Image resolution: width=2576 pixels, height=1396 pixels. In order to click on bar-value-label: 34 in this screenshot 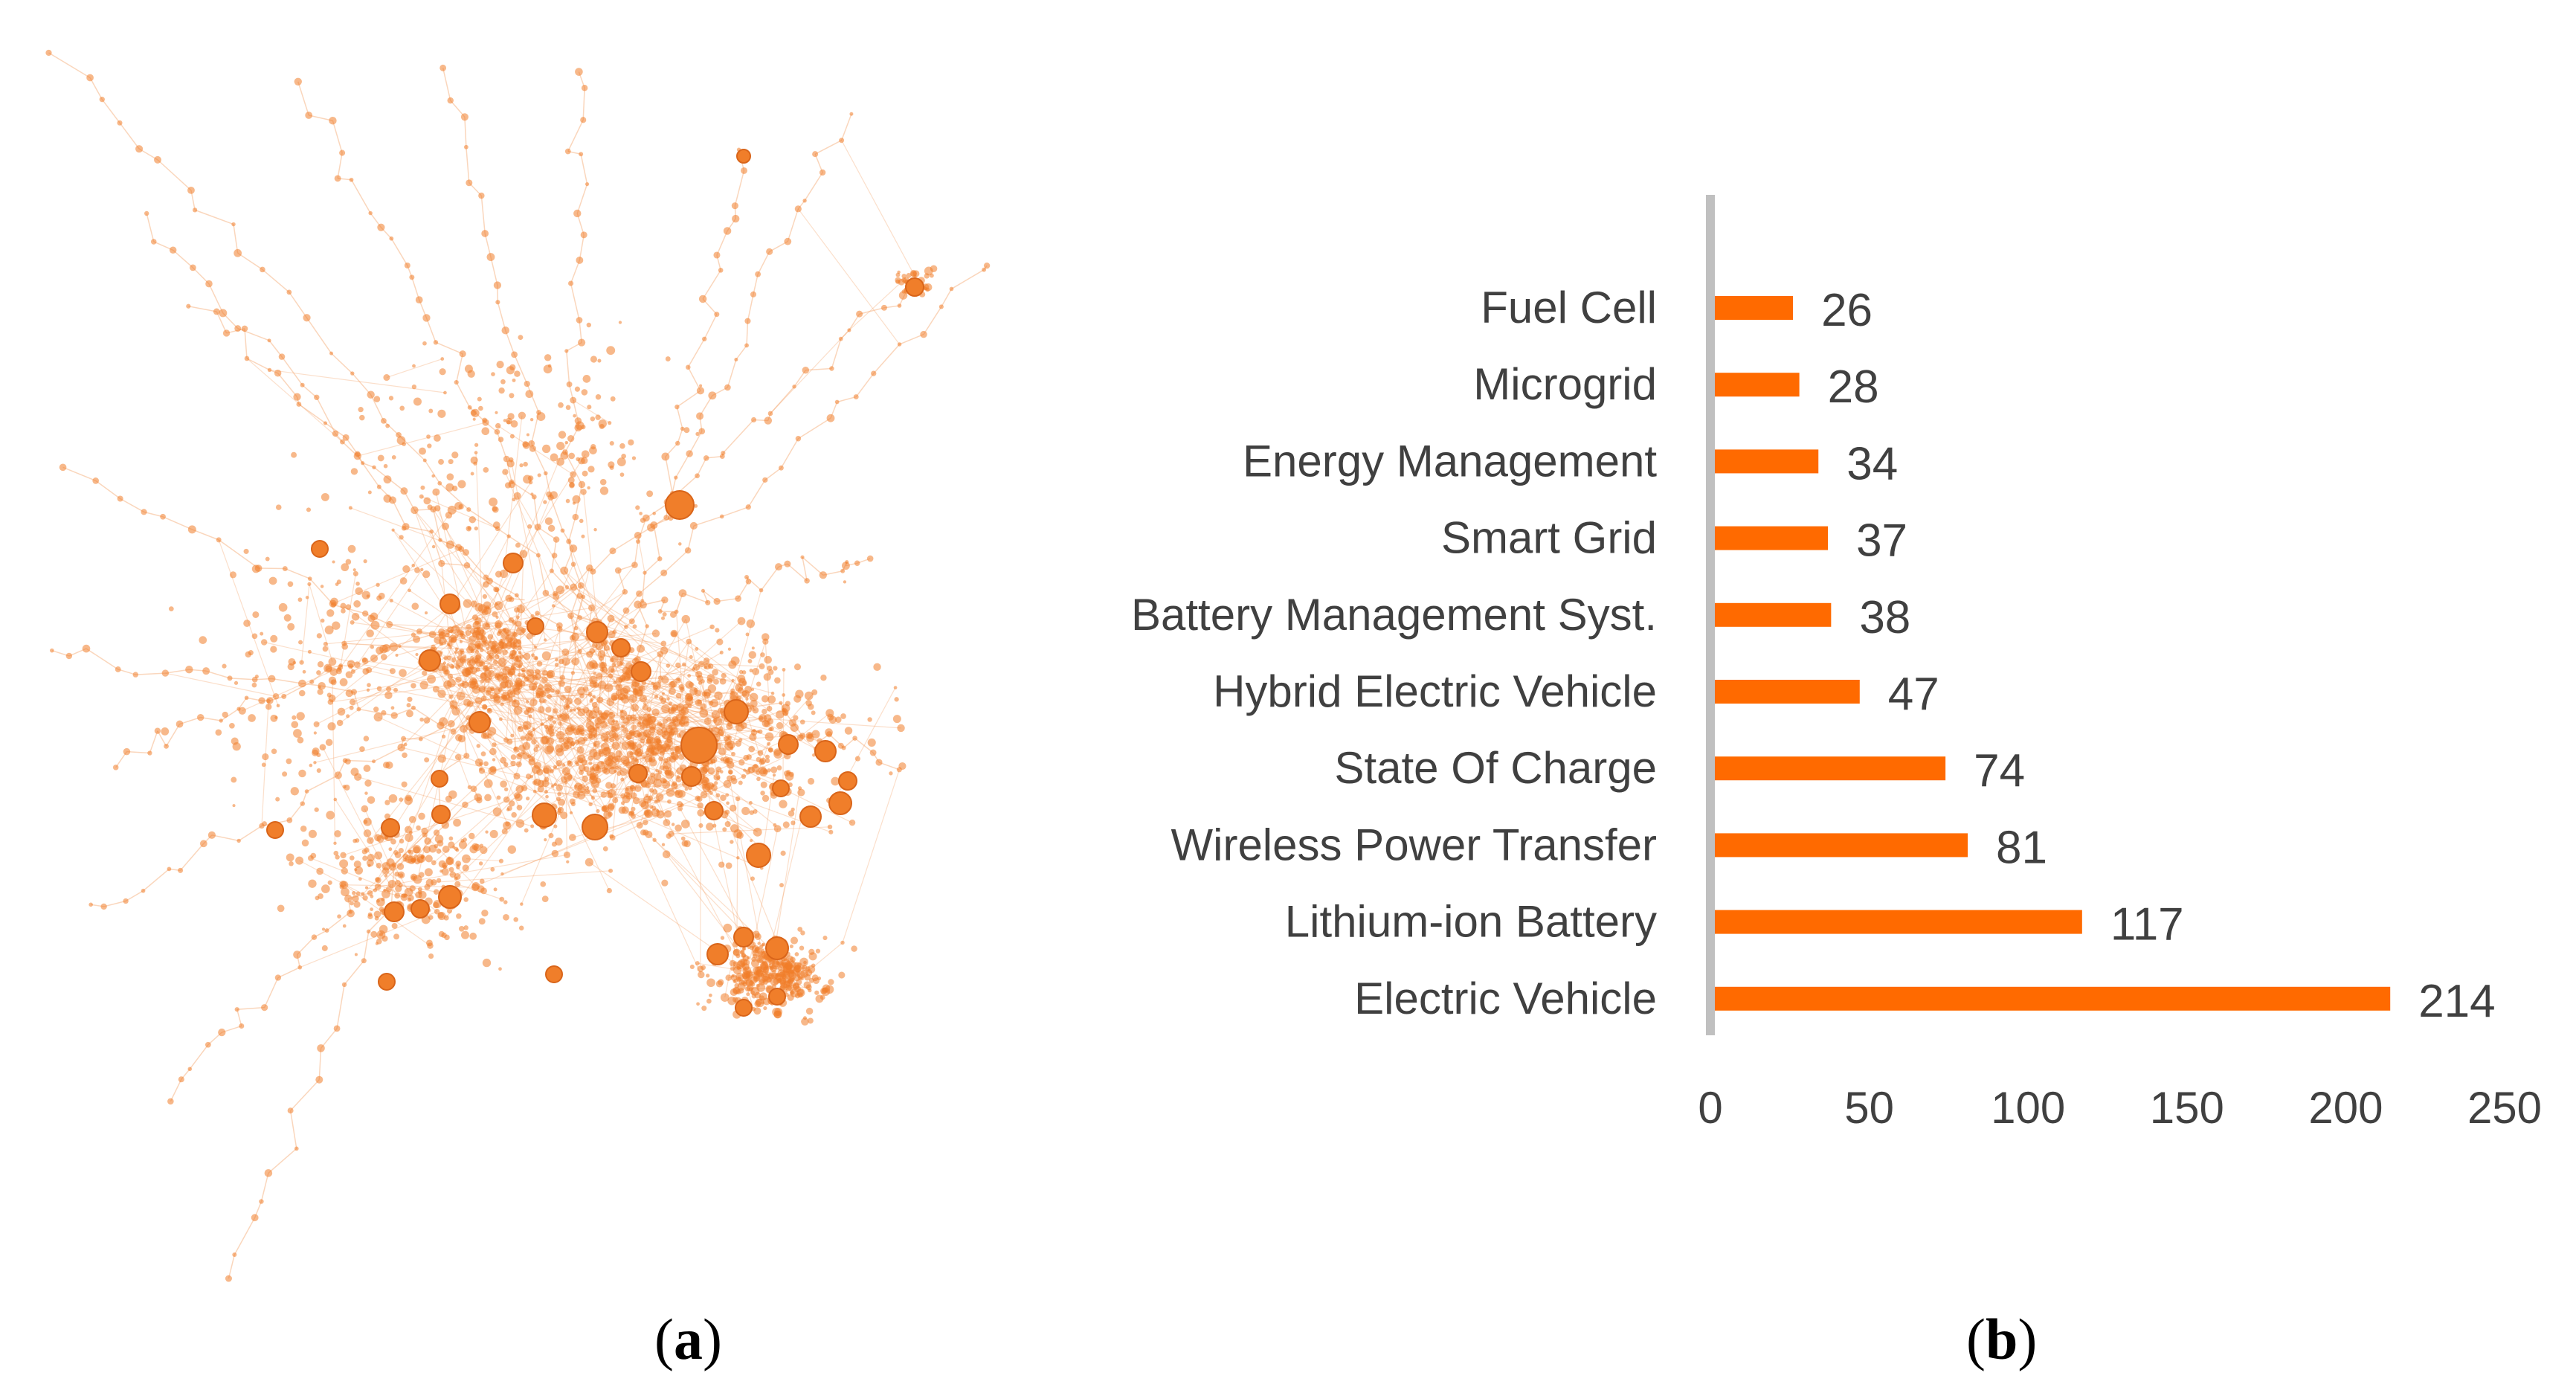, I will do `click(1872, 463)`.